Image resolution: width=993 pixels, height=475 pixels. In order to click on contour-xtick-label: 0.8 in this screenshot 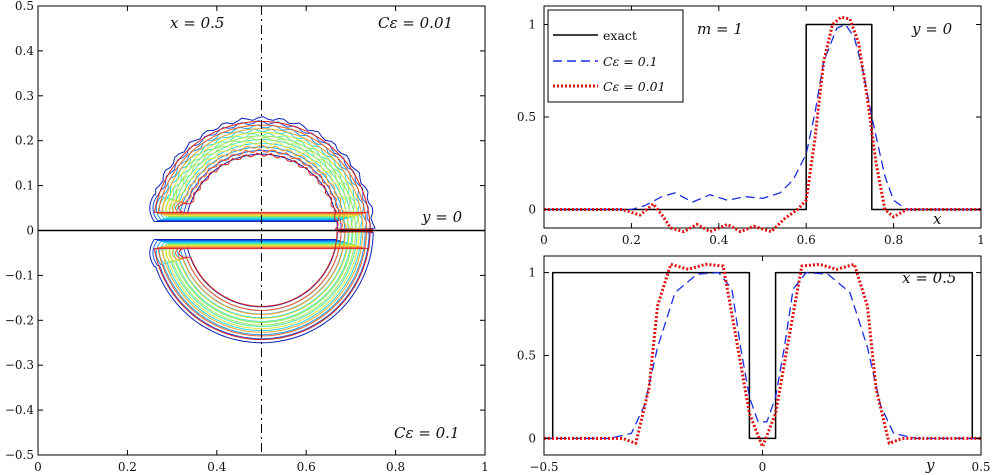, I will do `click(395, 467)`.